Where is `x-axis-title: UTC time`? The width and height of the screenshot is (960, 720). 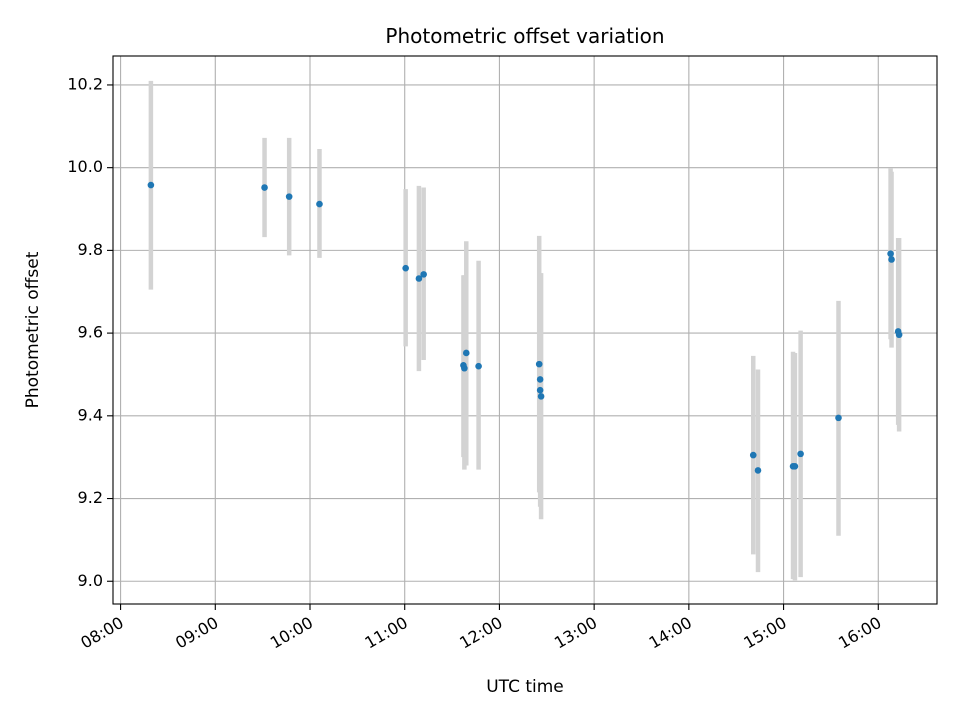
x-axis-title: UTC time is located at coordinates (525, 687).